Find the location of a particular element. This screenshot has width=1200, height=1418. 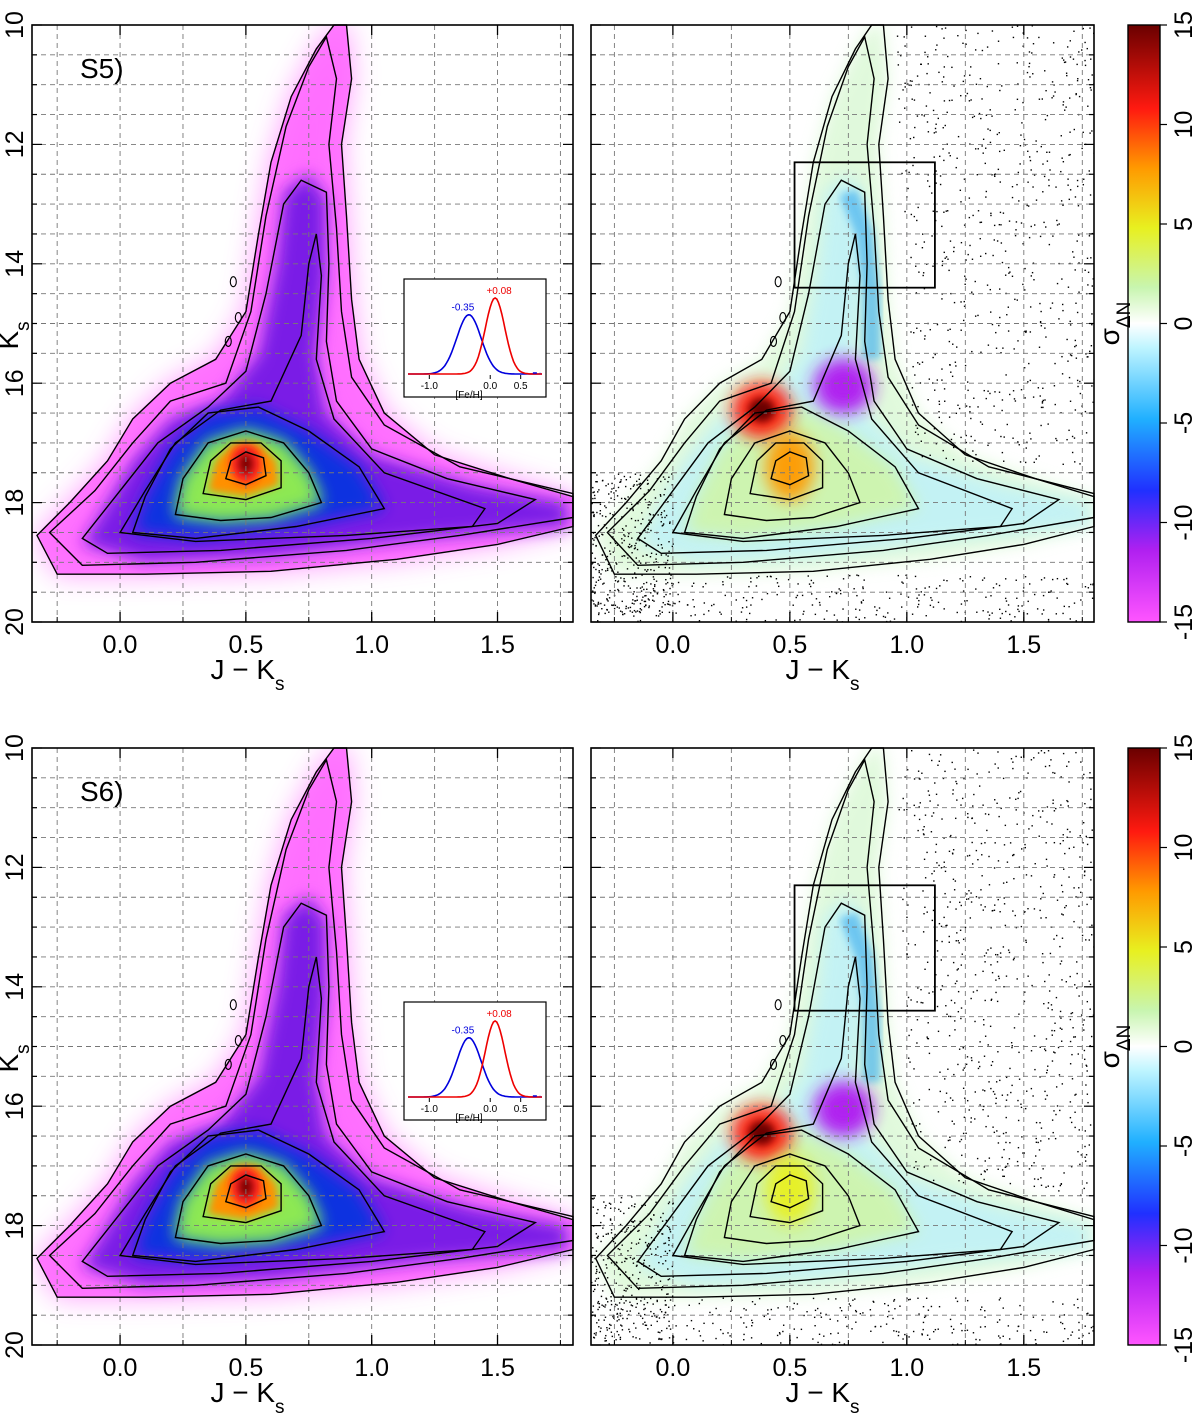

inset-x-label: [Fe/H] is located at coordinates (468, 395).